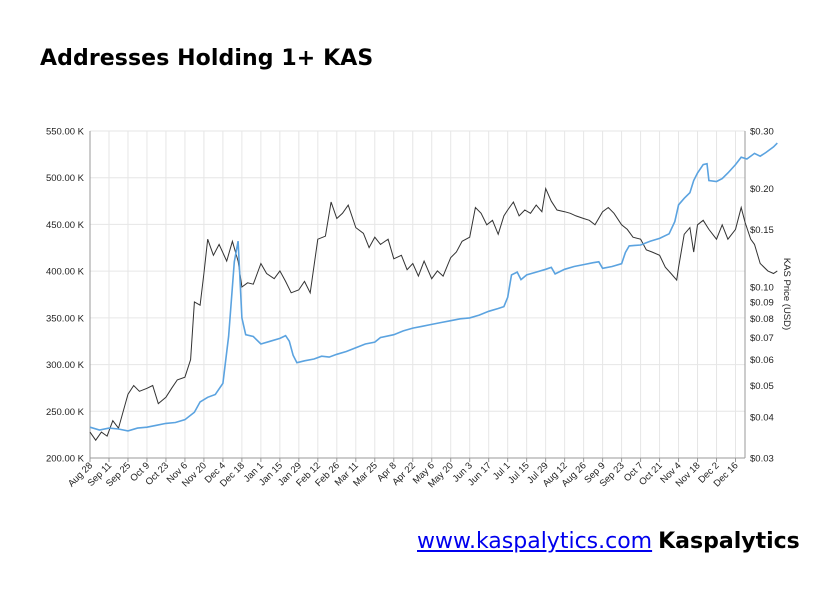 Image resolution: width=833 pixels, height=591 pixels. I want to click on y2-tick-label: $0.05, so click(762, 386).